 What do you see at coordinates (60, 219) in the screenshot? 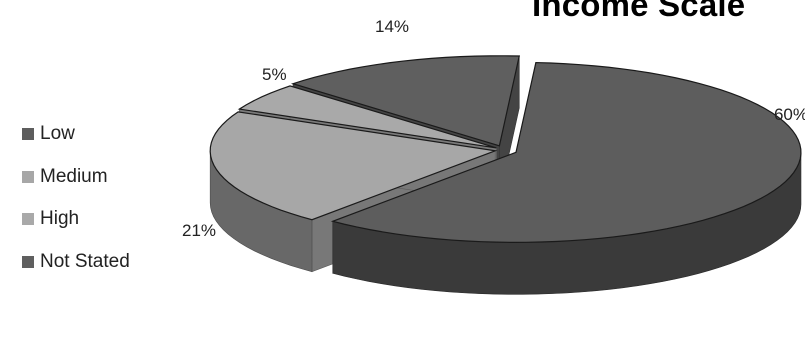
I see `legend-label-high: High` at bounding box center [60, 219].